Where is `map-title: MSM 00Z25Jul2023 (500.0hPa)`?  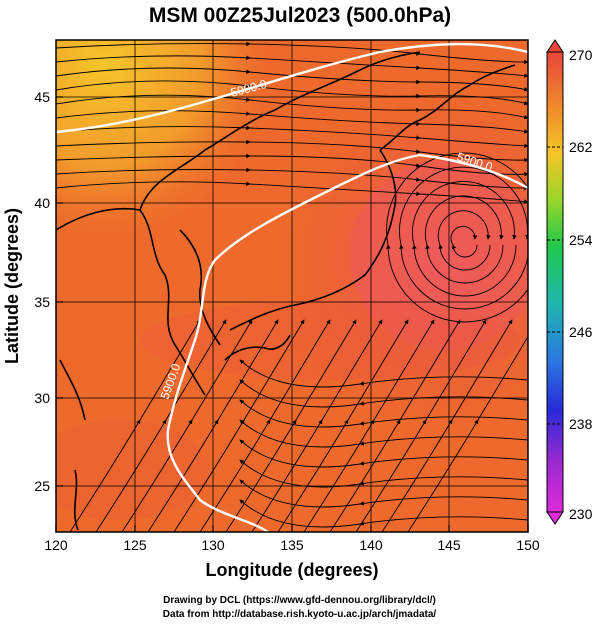 map-title: MSM 00Z25Jul2023 (500.0hPa) is located at coordinates (300, 15).